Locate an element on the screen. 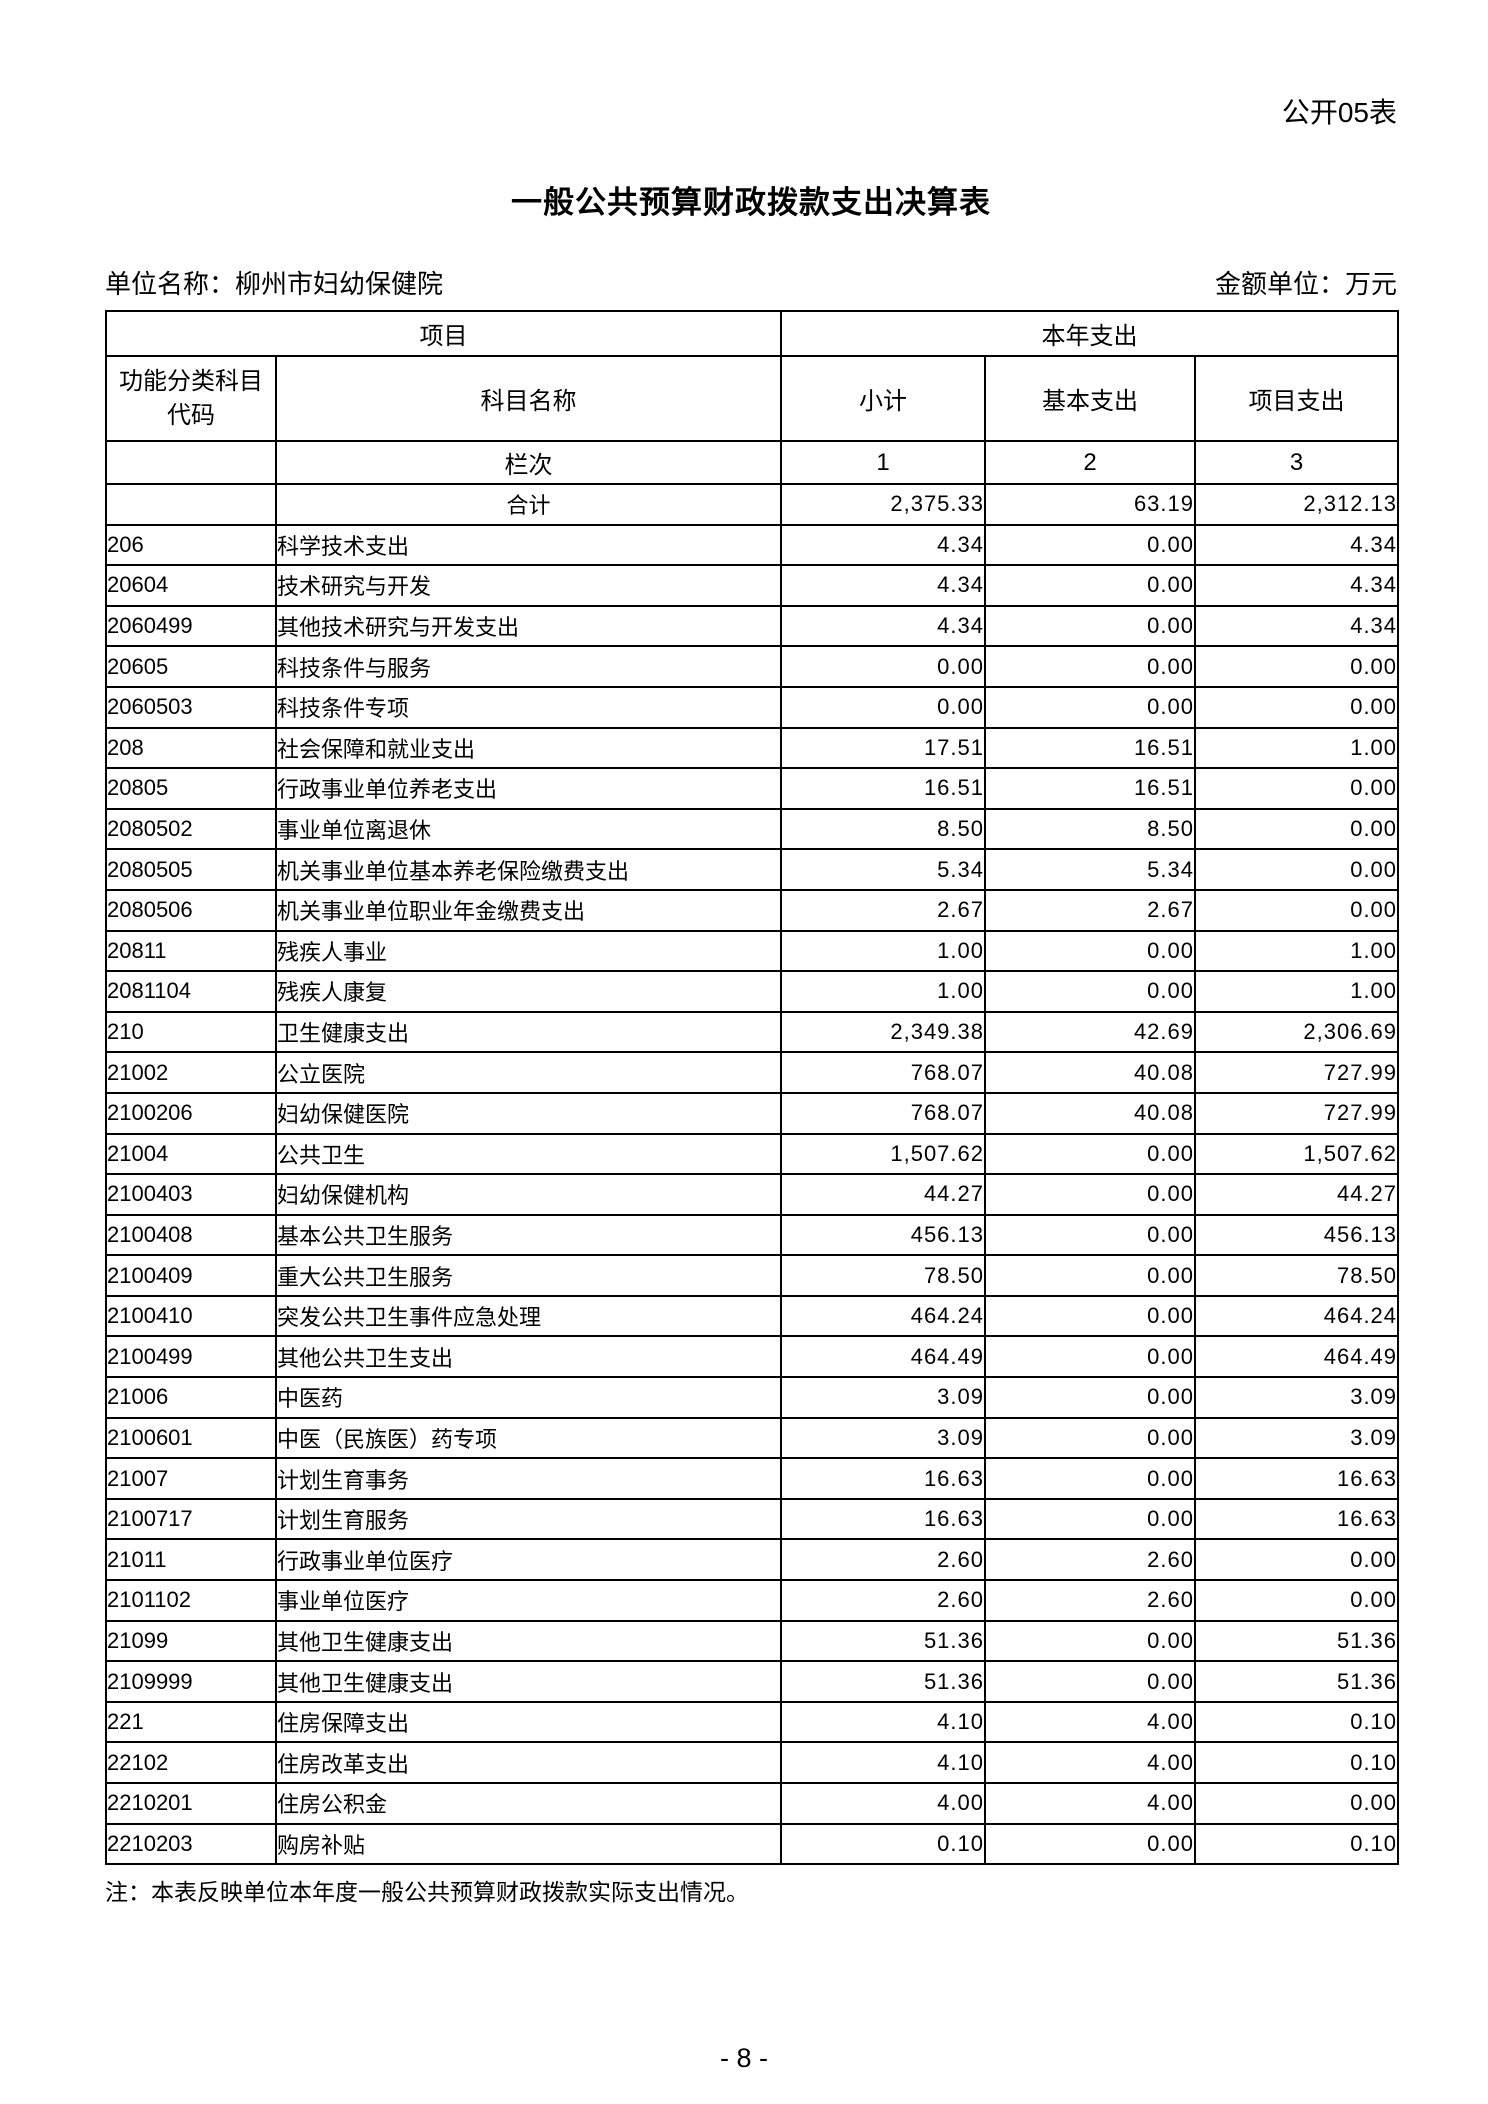 The image size is (1488, 2104). row-name: 突发公共卫生事件应急处理 is located at coordinates (528, 1316).